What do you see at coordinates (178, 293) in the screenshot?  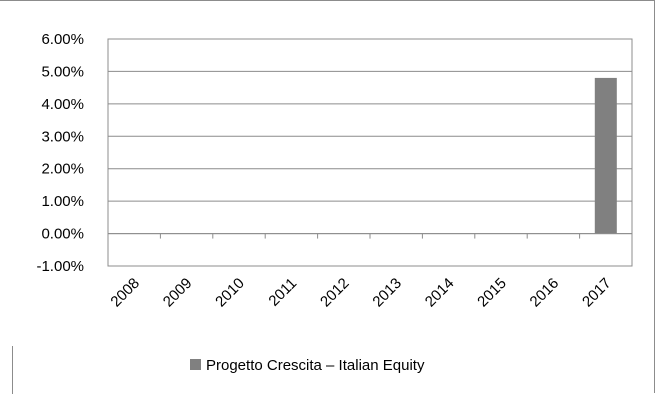 I see `x-tick-label: 2009` at bounding box center [178, 293].